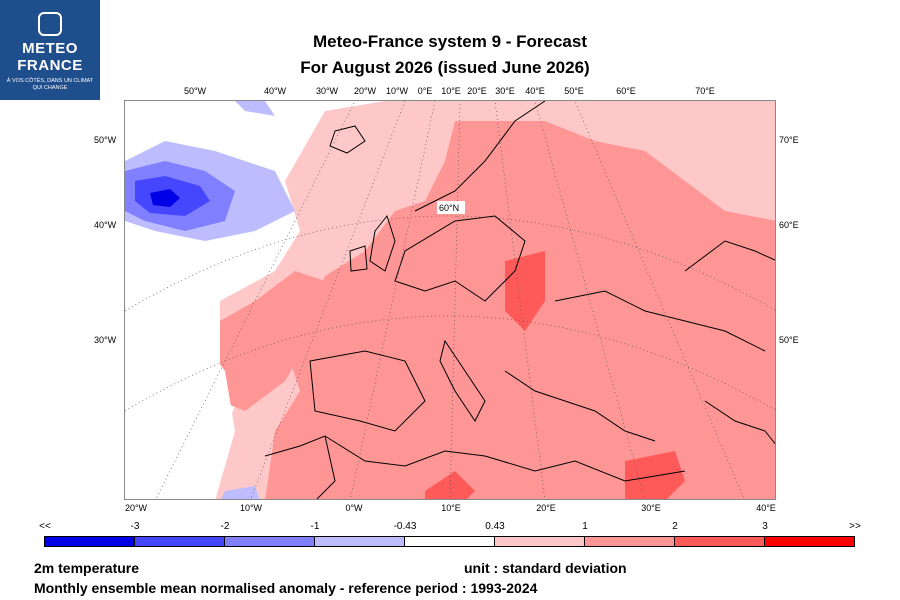  Describe the element at coordinates (87, 568) in the screenshot. I see `variable-label: 2m temperature` at that location.